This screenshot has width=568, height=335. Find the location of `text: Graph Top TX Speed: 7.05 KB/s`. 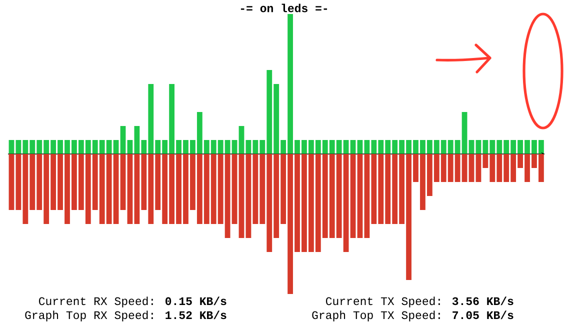

text: Graph Top TX Speed: 7.05 KB/s is located at coordinates (413, 316).